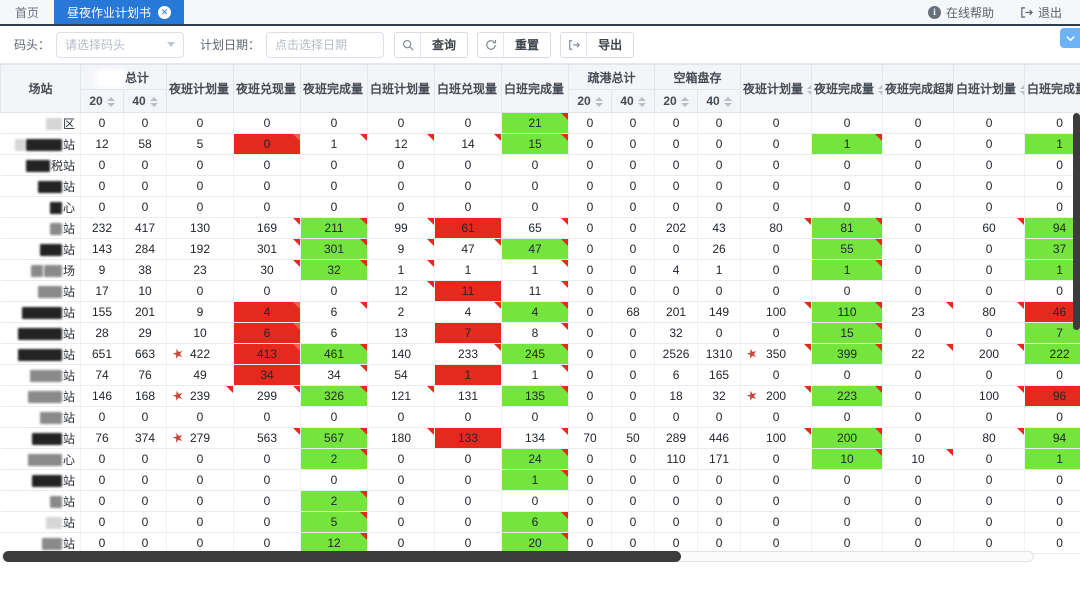 Image resolution: width=1080 pixels, height=589 pixels. I want to click on close-icon: ✕, so click(165, 12).